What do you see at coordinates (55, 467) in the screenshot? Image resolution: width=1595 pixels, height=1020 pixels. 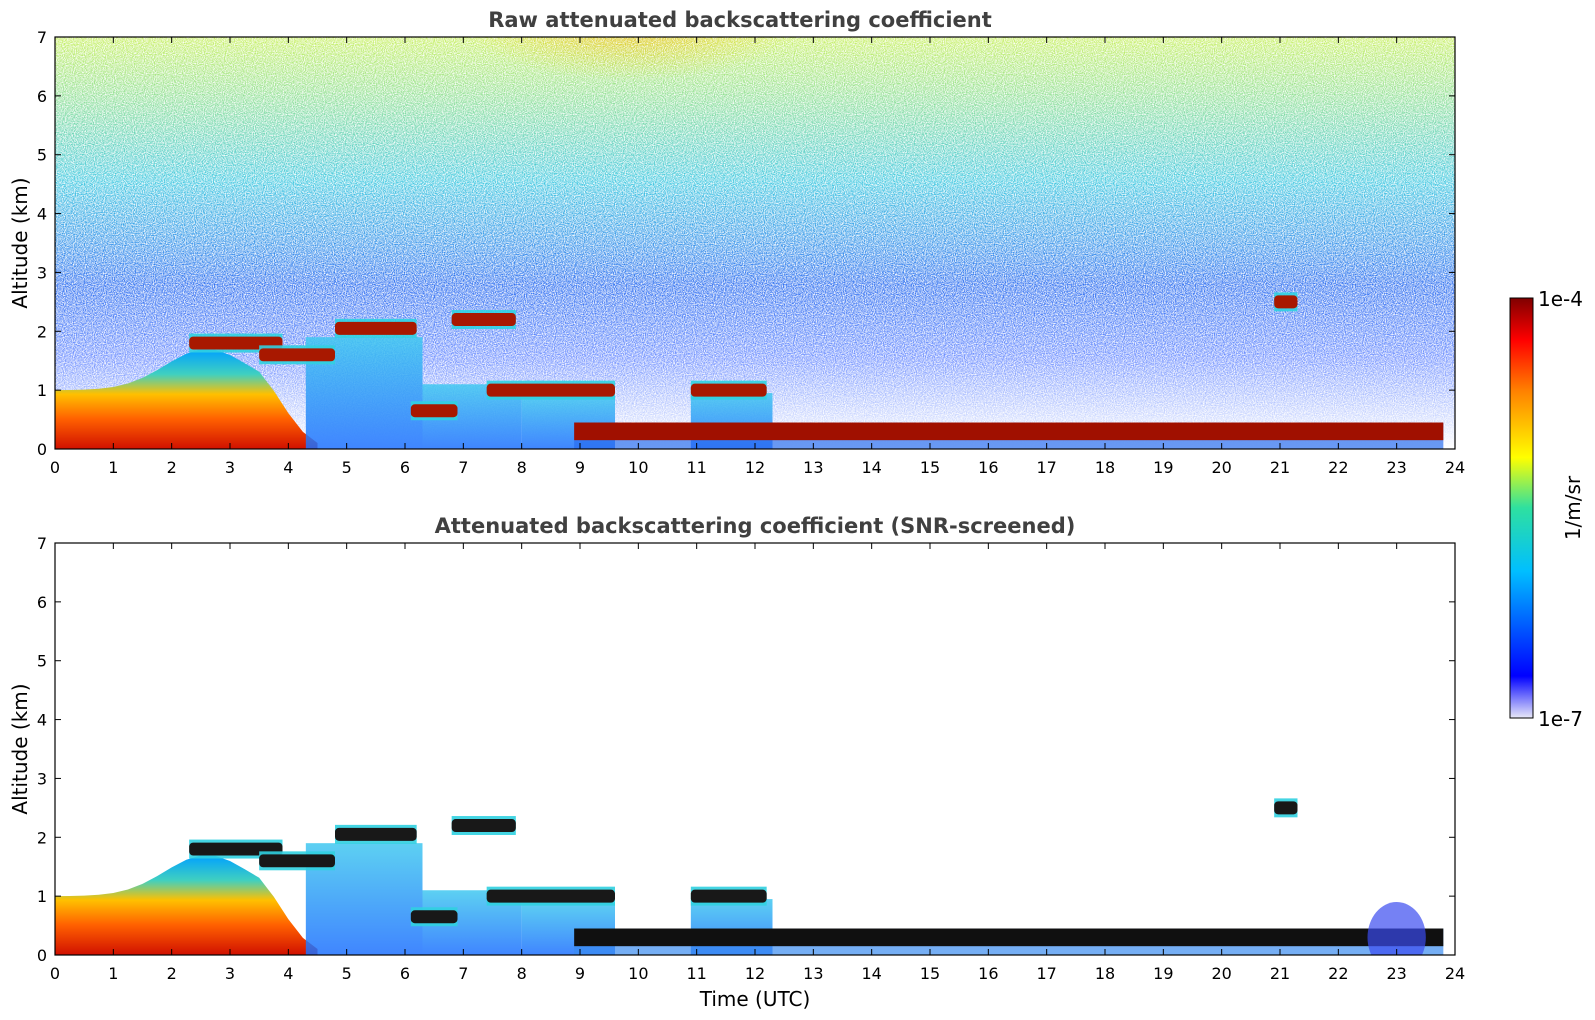 I see `top-x-tick-label: 0` at bounding box center [55, 467].